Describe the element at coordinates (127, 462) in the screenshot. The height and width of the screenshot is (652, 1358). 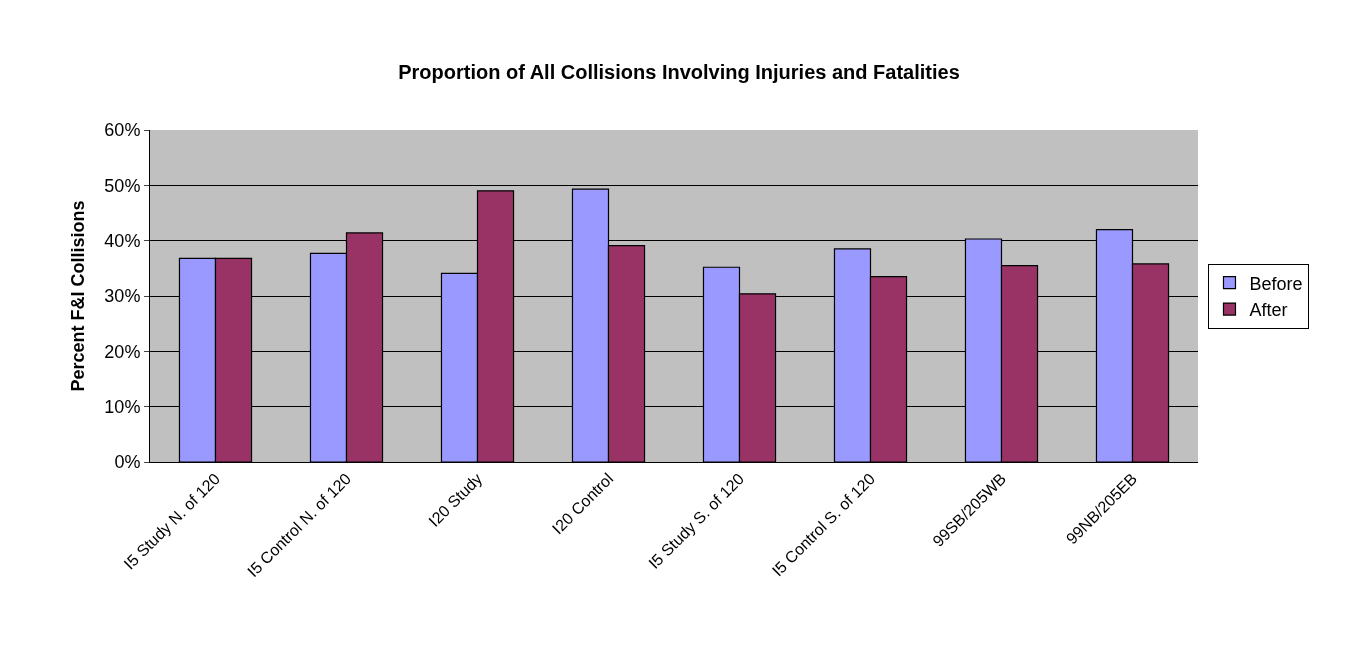
I see `y-tick-label: 0%` at that location.